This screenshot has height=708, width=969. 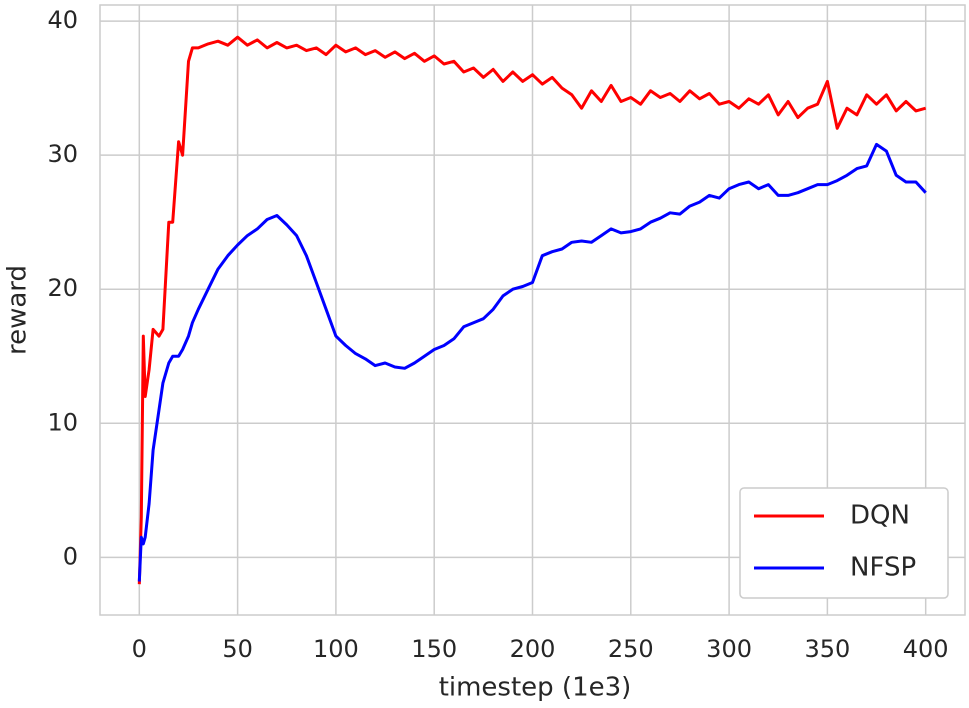 What do you see at coordinates (729, 649) in the screenshot?
I see `x-tick-label: 300` at bounding box center [729, 649].